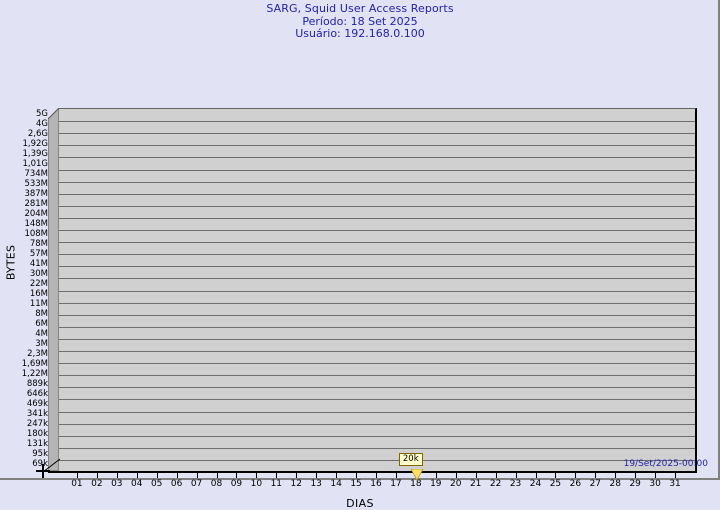 Image resolution: width=720 pixels, height=510 pixels. I want to click on y-axis-tick-label: 30M, so click(38, 273).